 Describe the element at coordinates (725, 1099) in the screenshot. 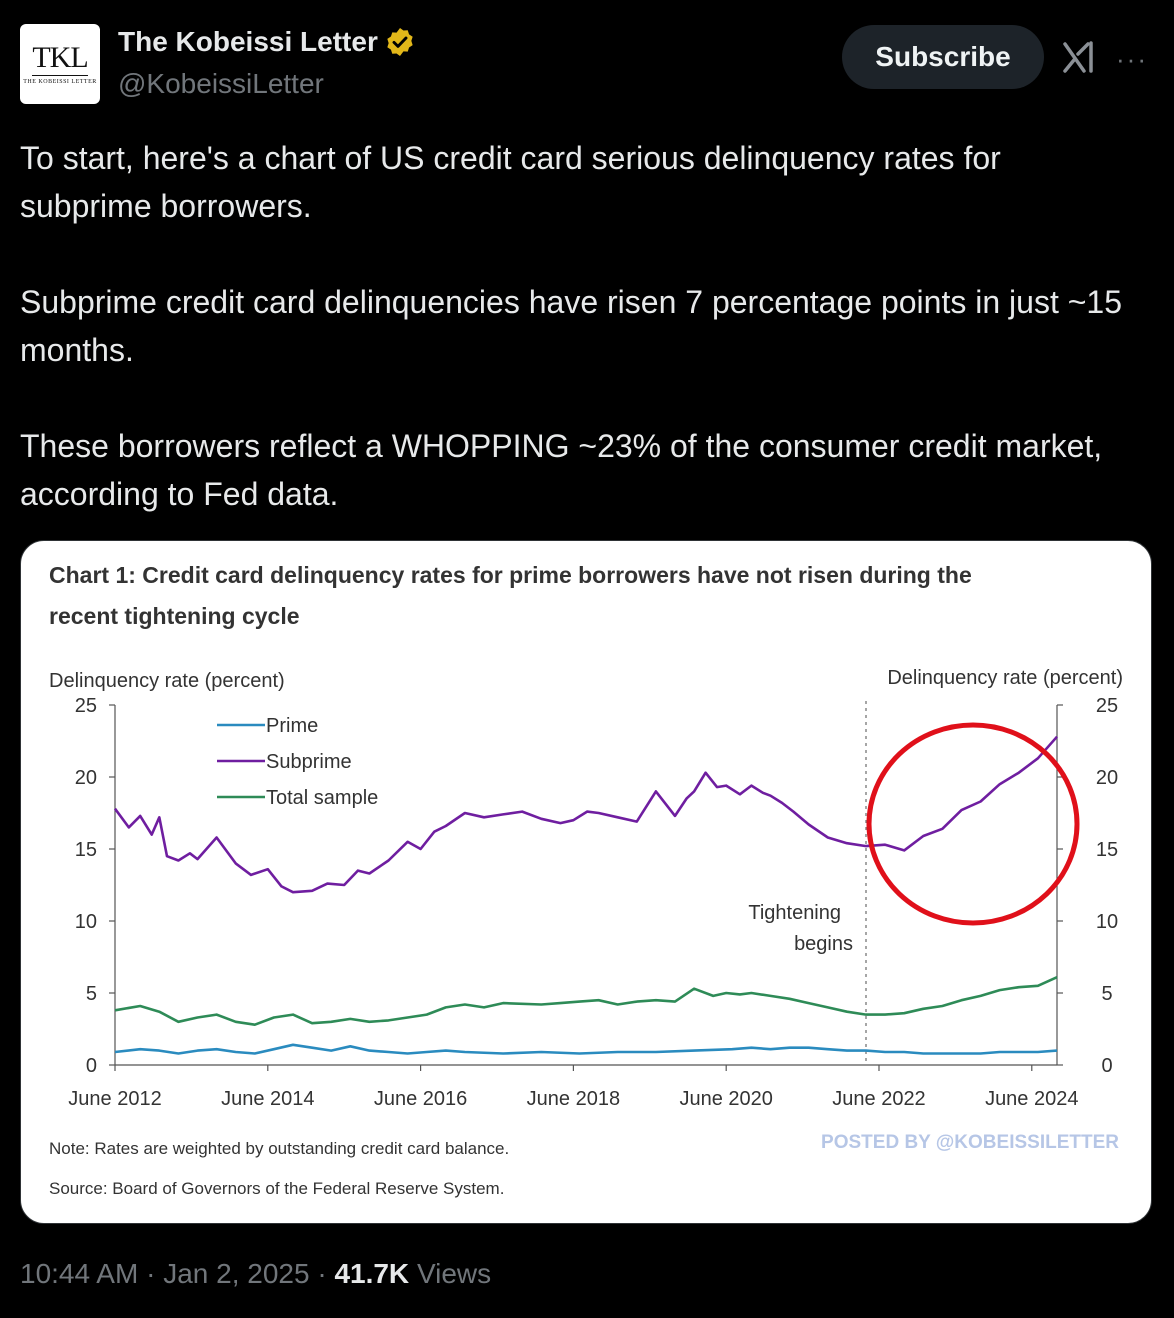

I see `x-tick-label: June 2020` at that location.